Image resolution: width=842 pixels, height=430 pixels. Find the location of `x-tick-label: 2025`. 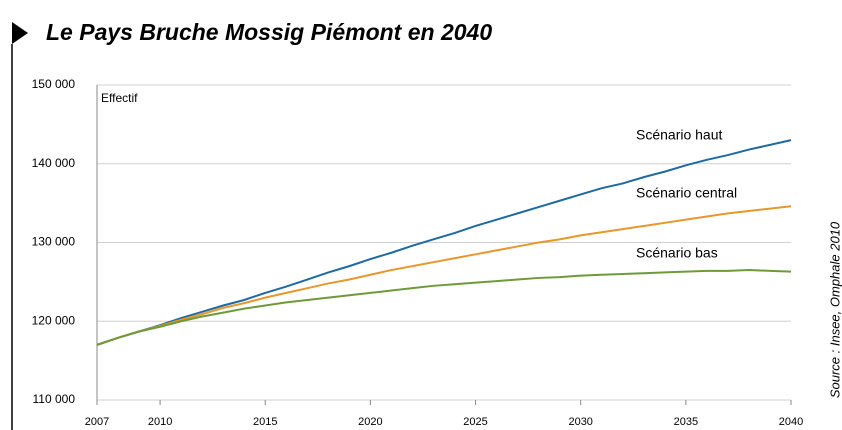

x-tick-label: 2025 is located at coordinates (475, 422).